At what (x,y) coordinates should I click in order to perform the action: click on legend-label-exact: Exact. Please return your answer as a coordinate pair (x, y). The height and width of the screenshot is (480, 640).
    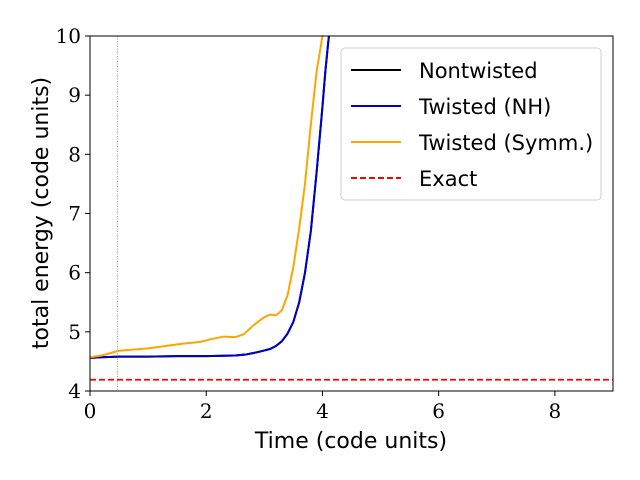
    Looking at the image, I should click on (448, 179).